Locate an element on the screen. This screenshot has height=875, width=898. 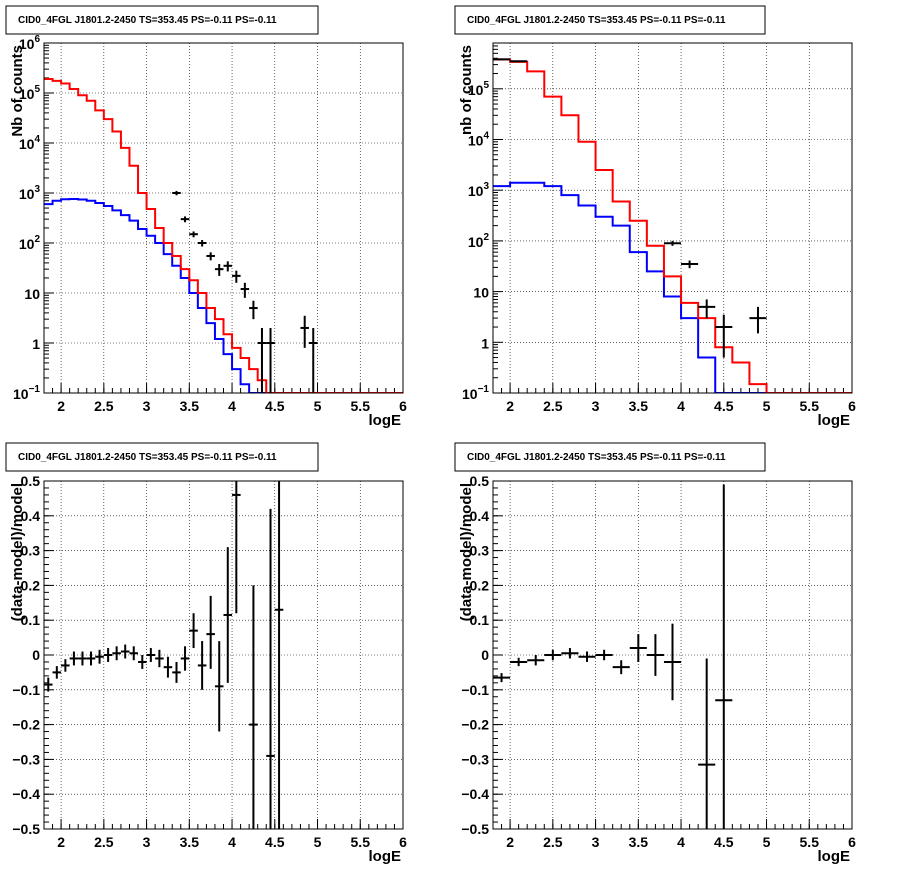
x-tick-label: 2 is located at coordinates (61, 842).